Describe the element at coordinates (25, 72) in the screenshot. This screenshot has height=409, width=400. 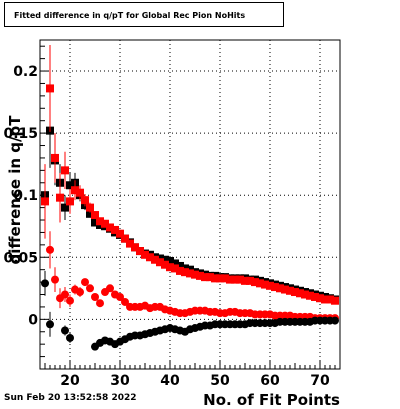
I see `y-tick-label: 0.2` at that location.